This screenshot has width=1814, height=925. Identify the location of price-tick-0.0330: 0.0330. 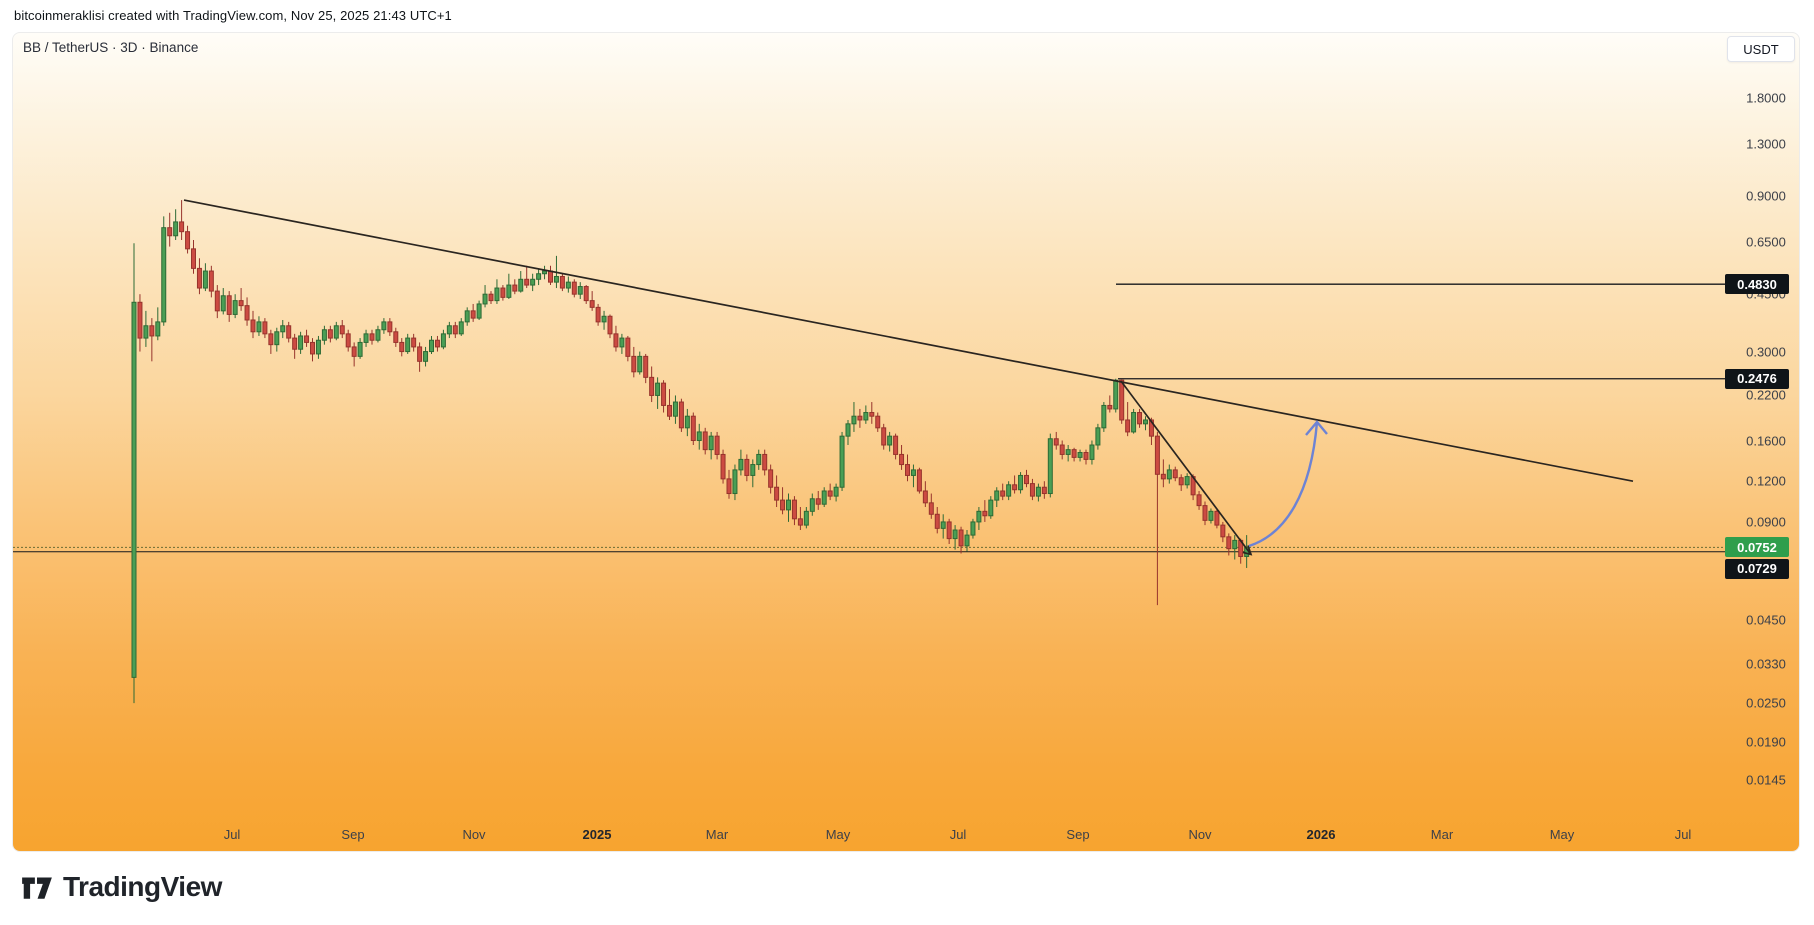
(1766, 664).